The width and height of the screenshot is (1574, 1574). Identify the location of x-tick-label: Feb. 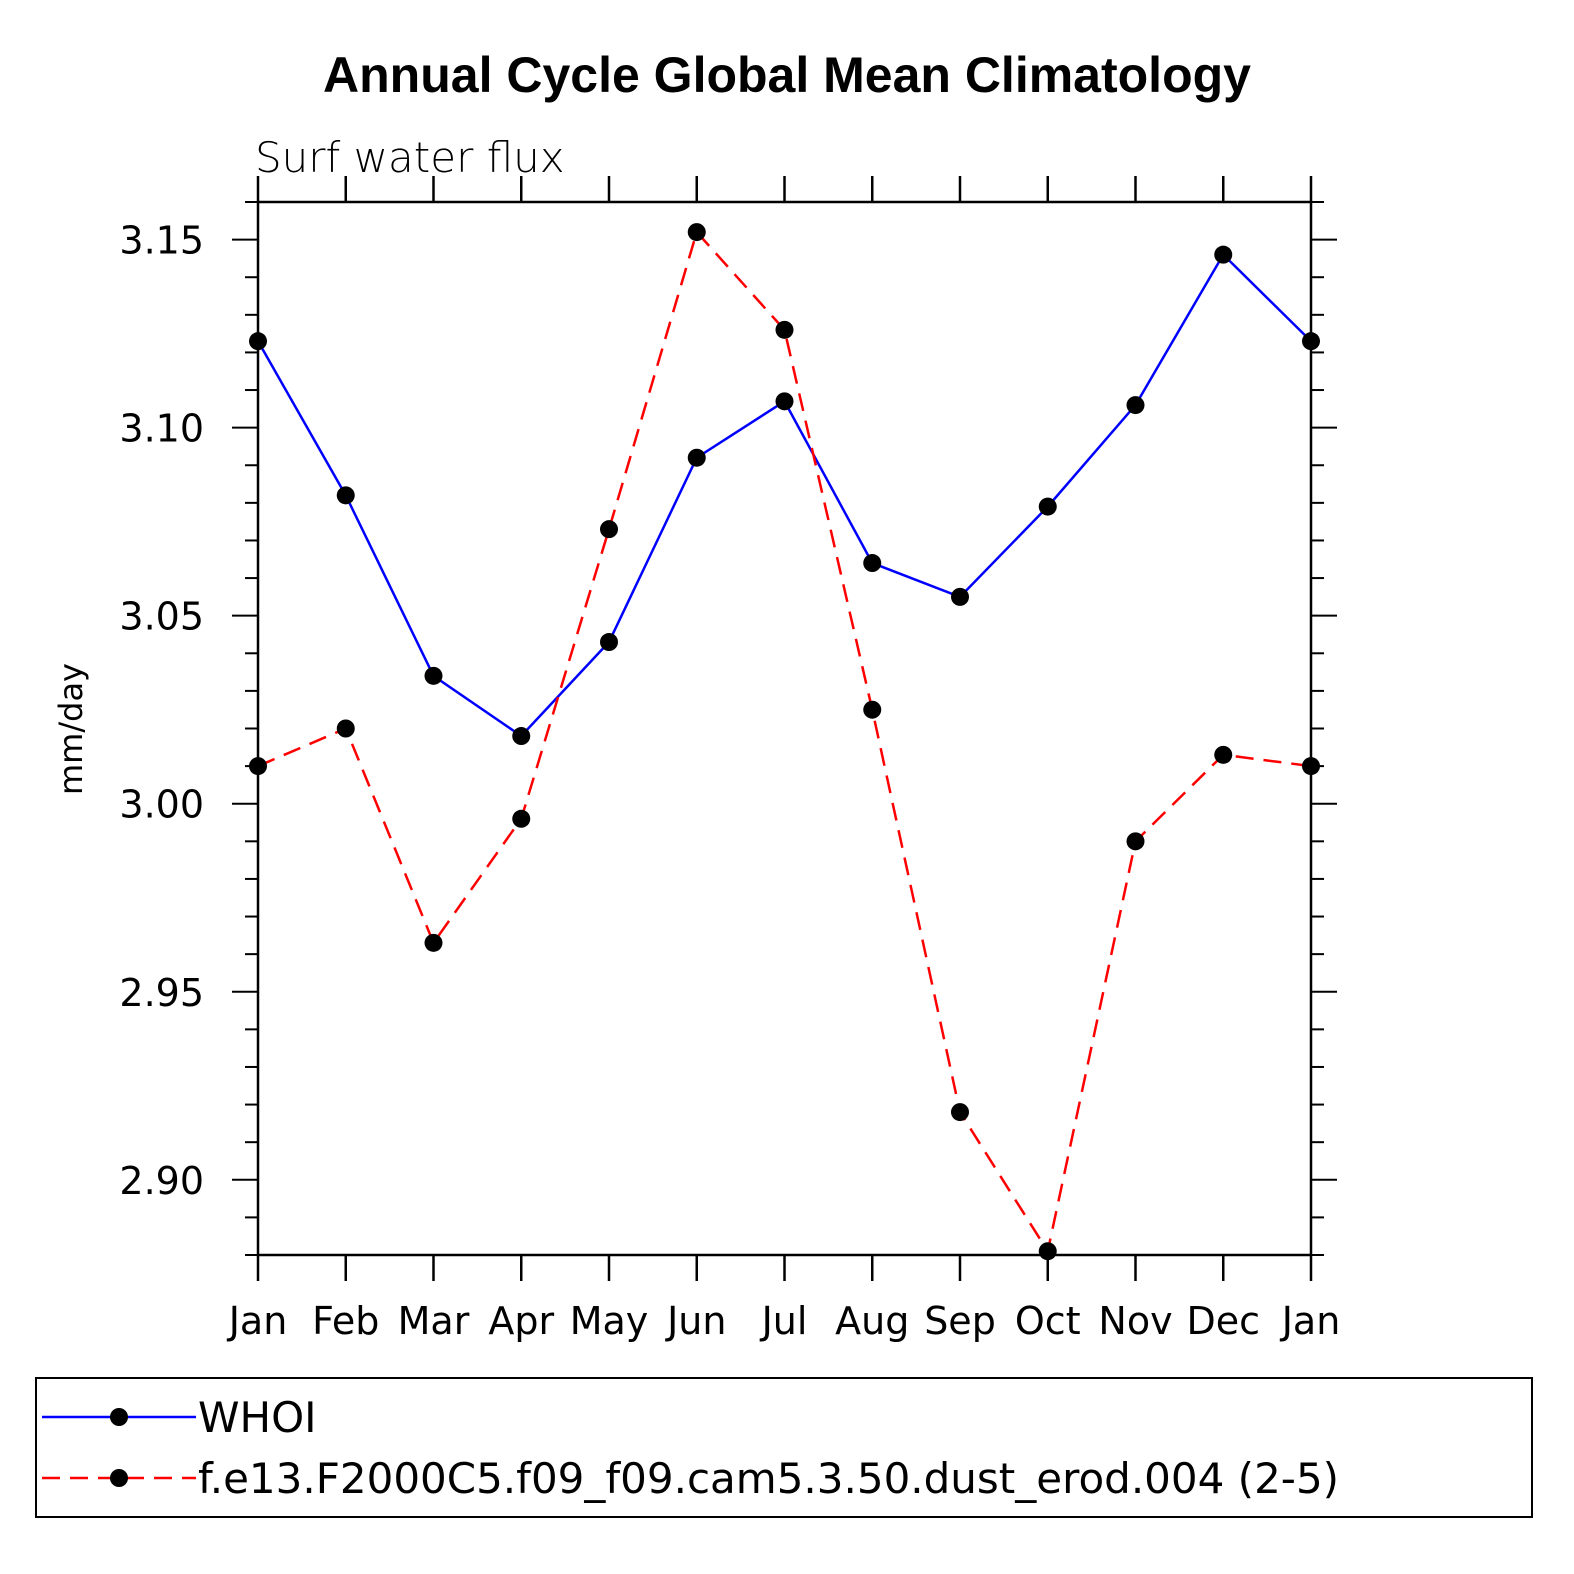
(345, 1321).